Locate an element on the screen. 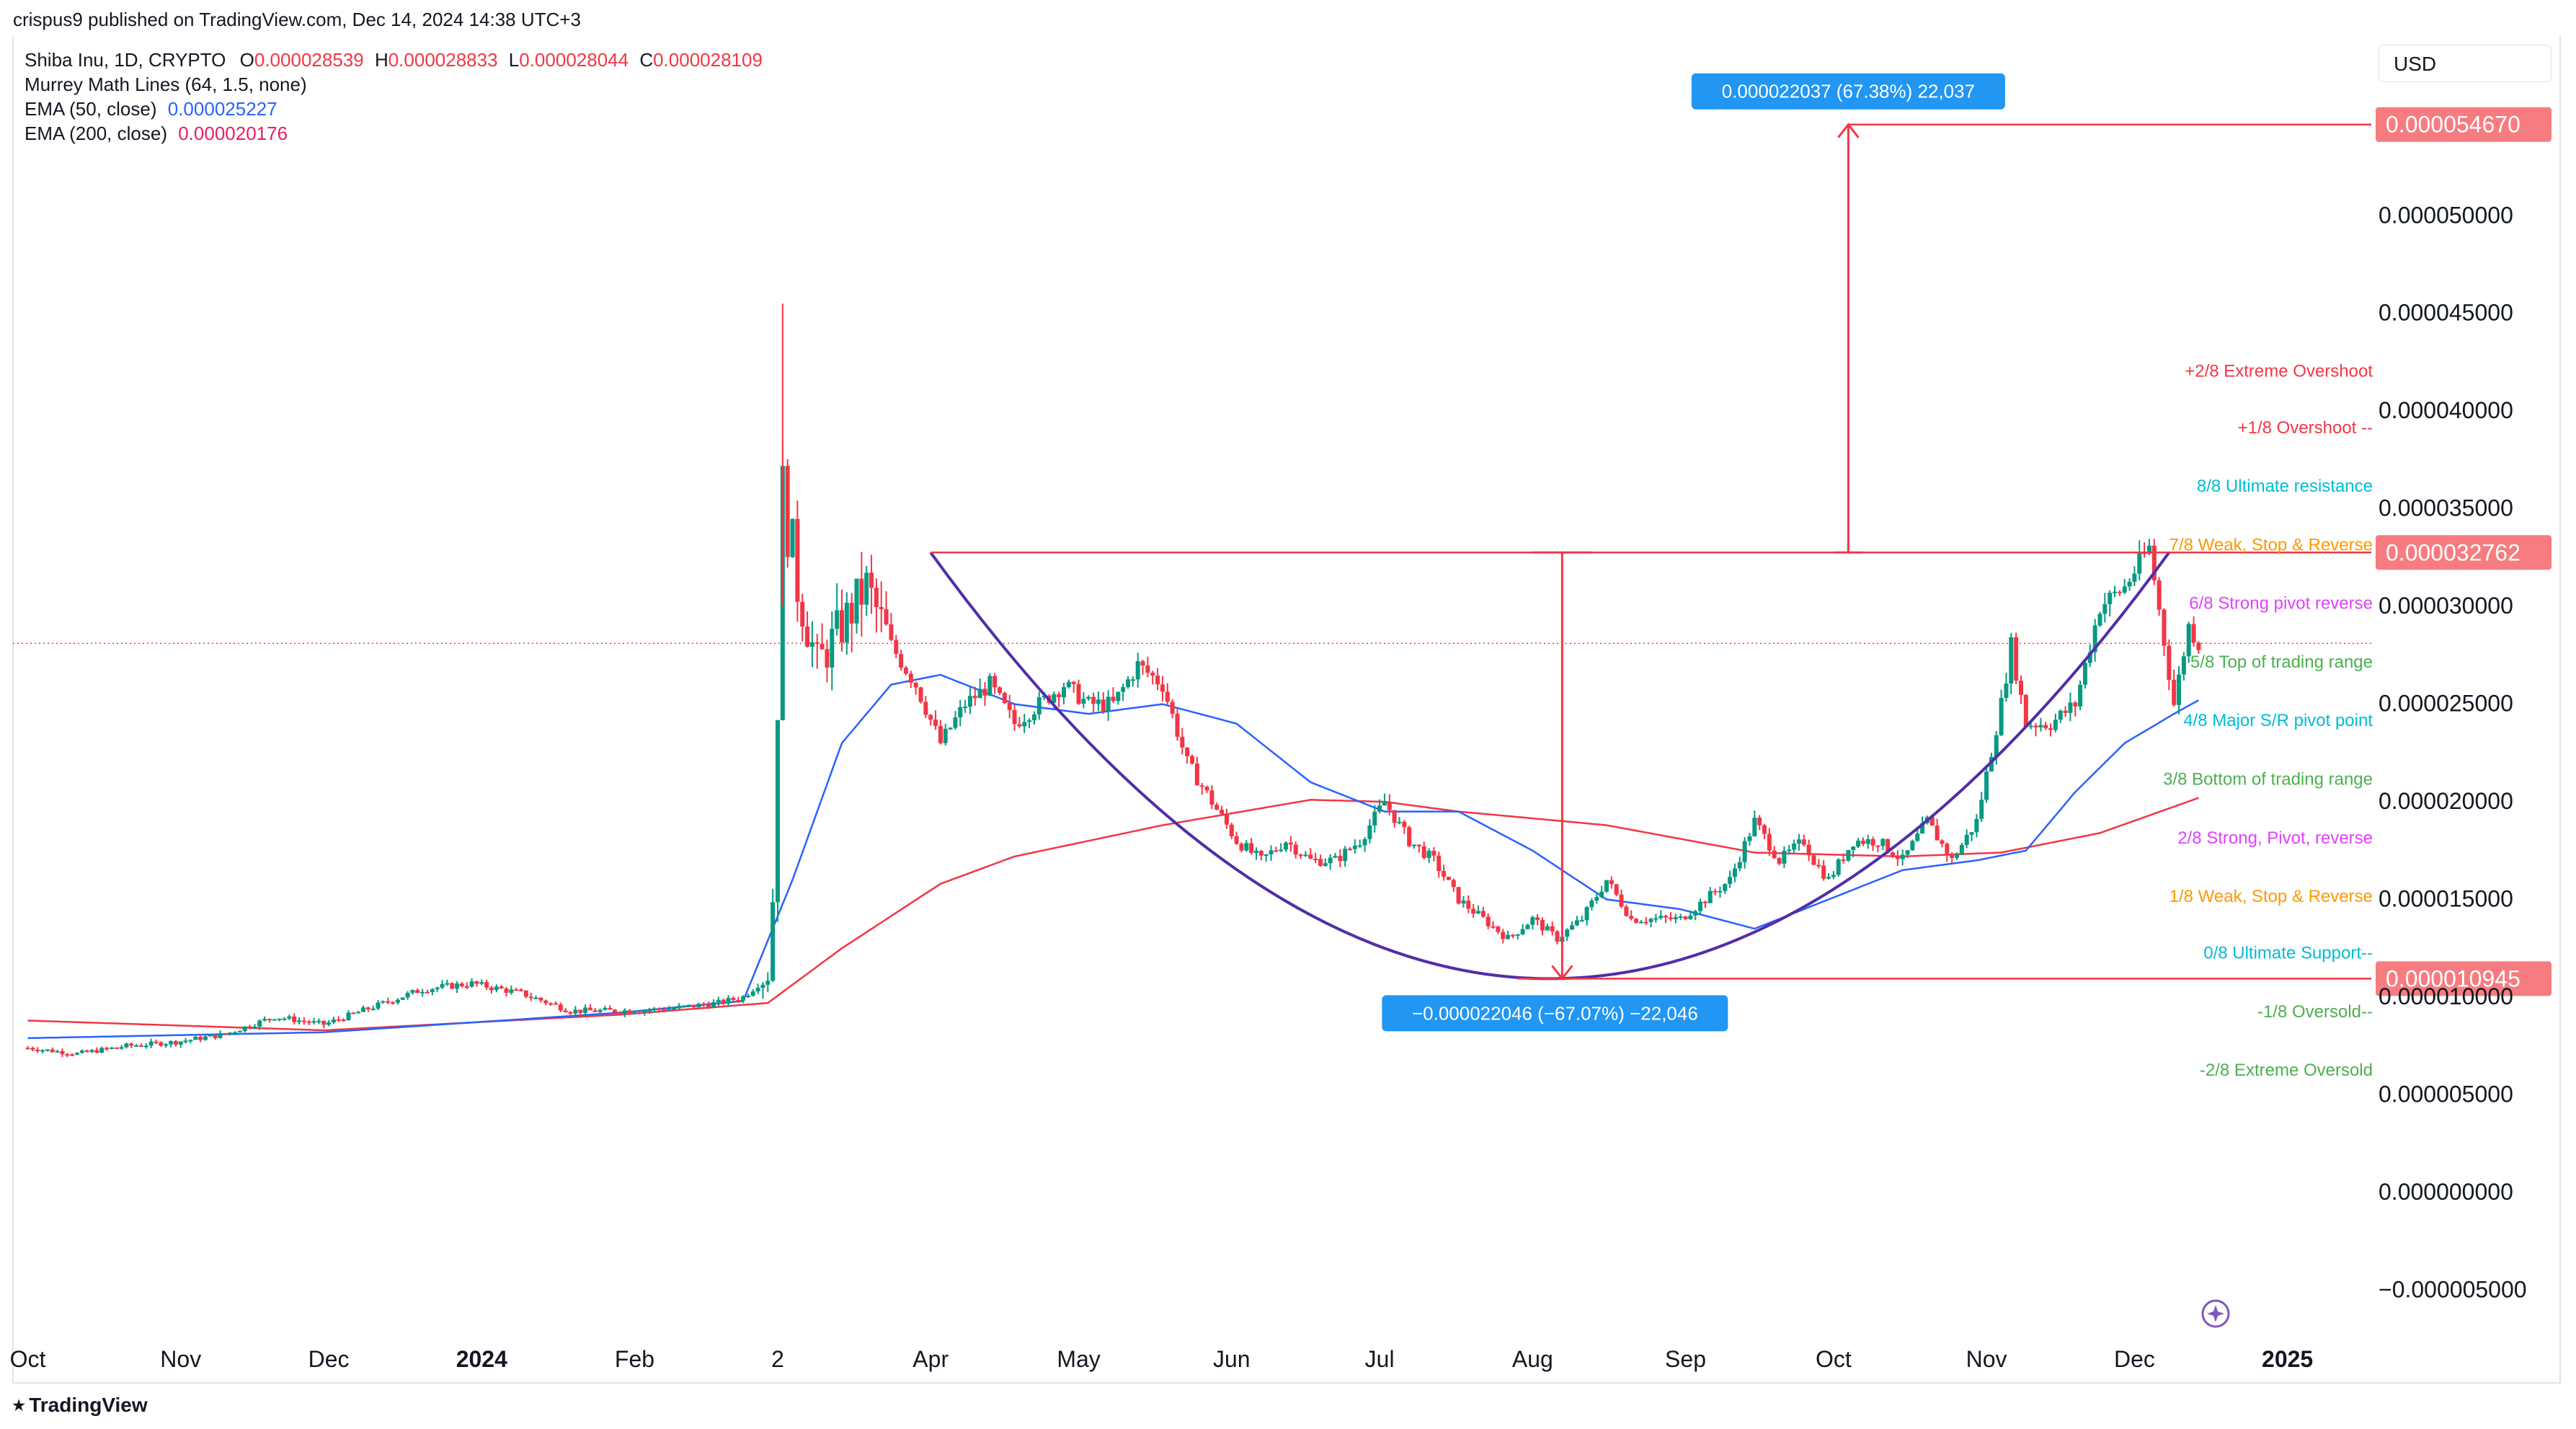 This screenshot has width=2576, height=1429. legend-murrey-row: Murrey Math Lines (64, 1.5, none) is located at coordinates (394, 84).